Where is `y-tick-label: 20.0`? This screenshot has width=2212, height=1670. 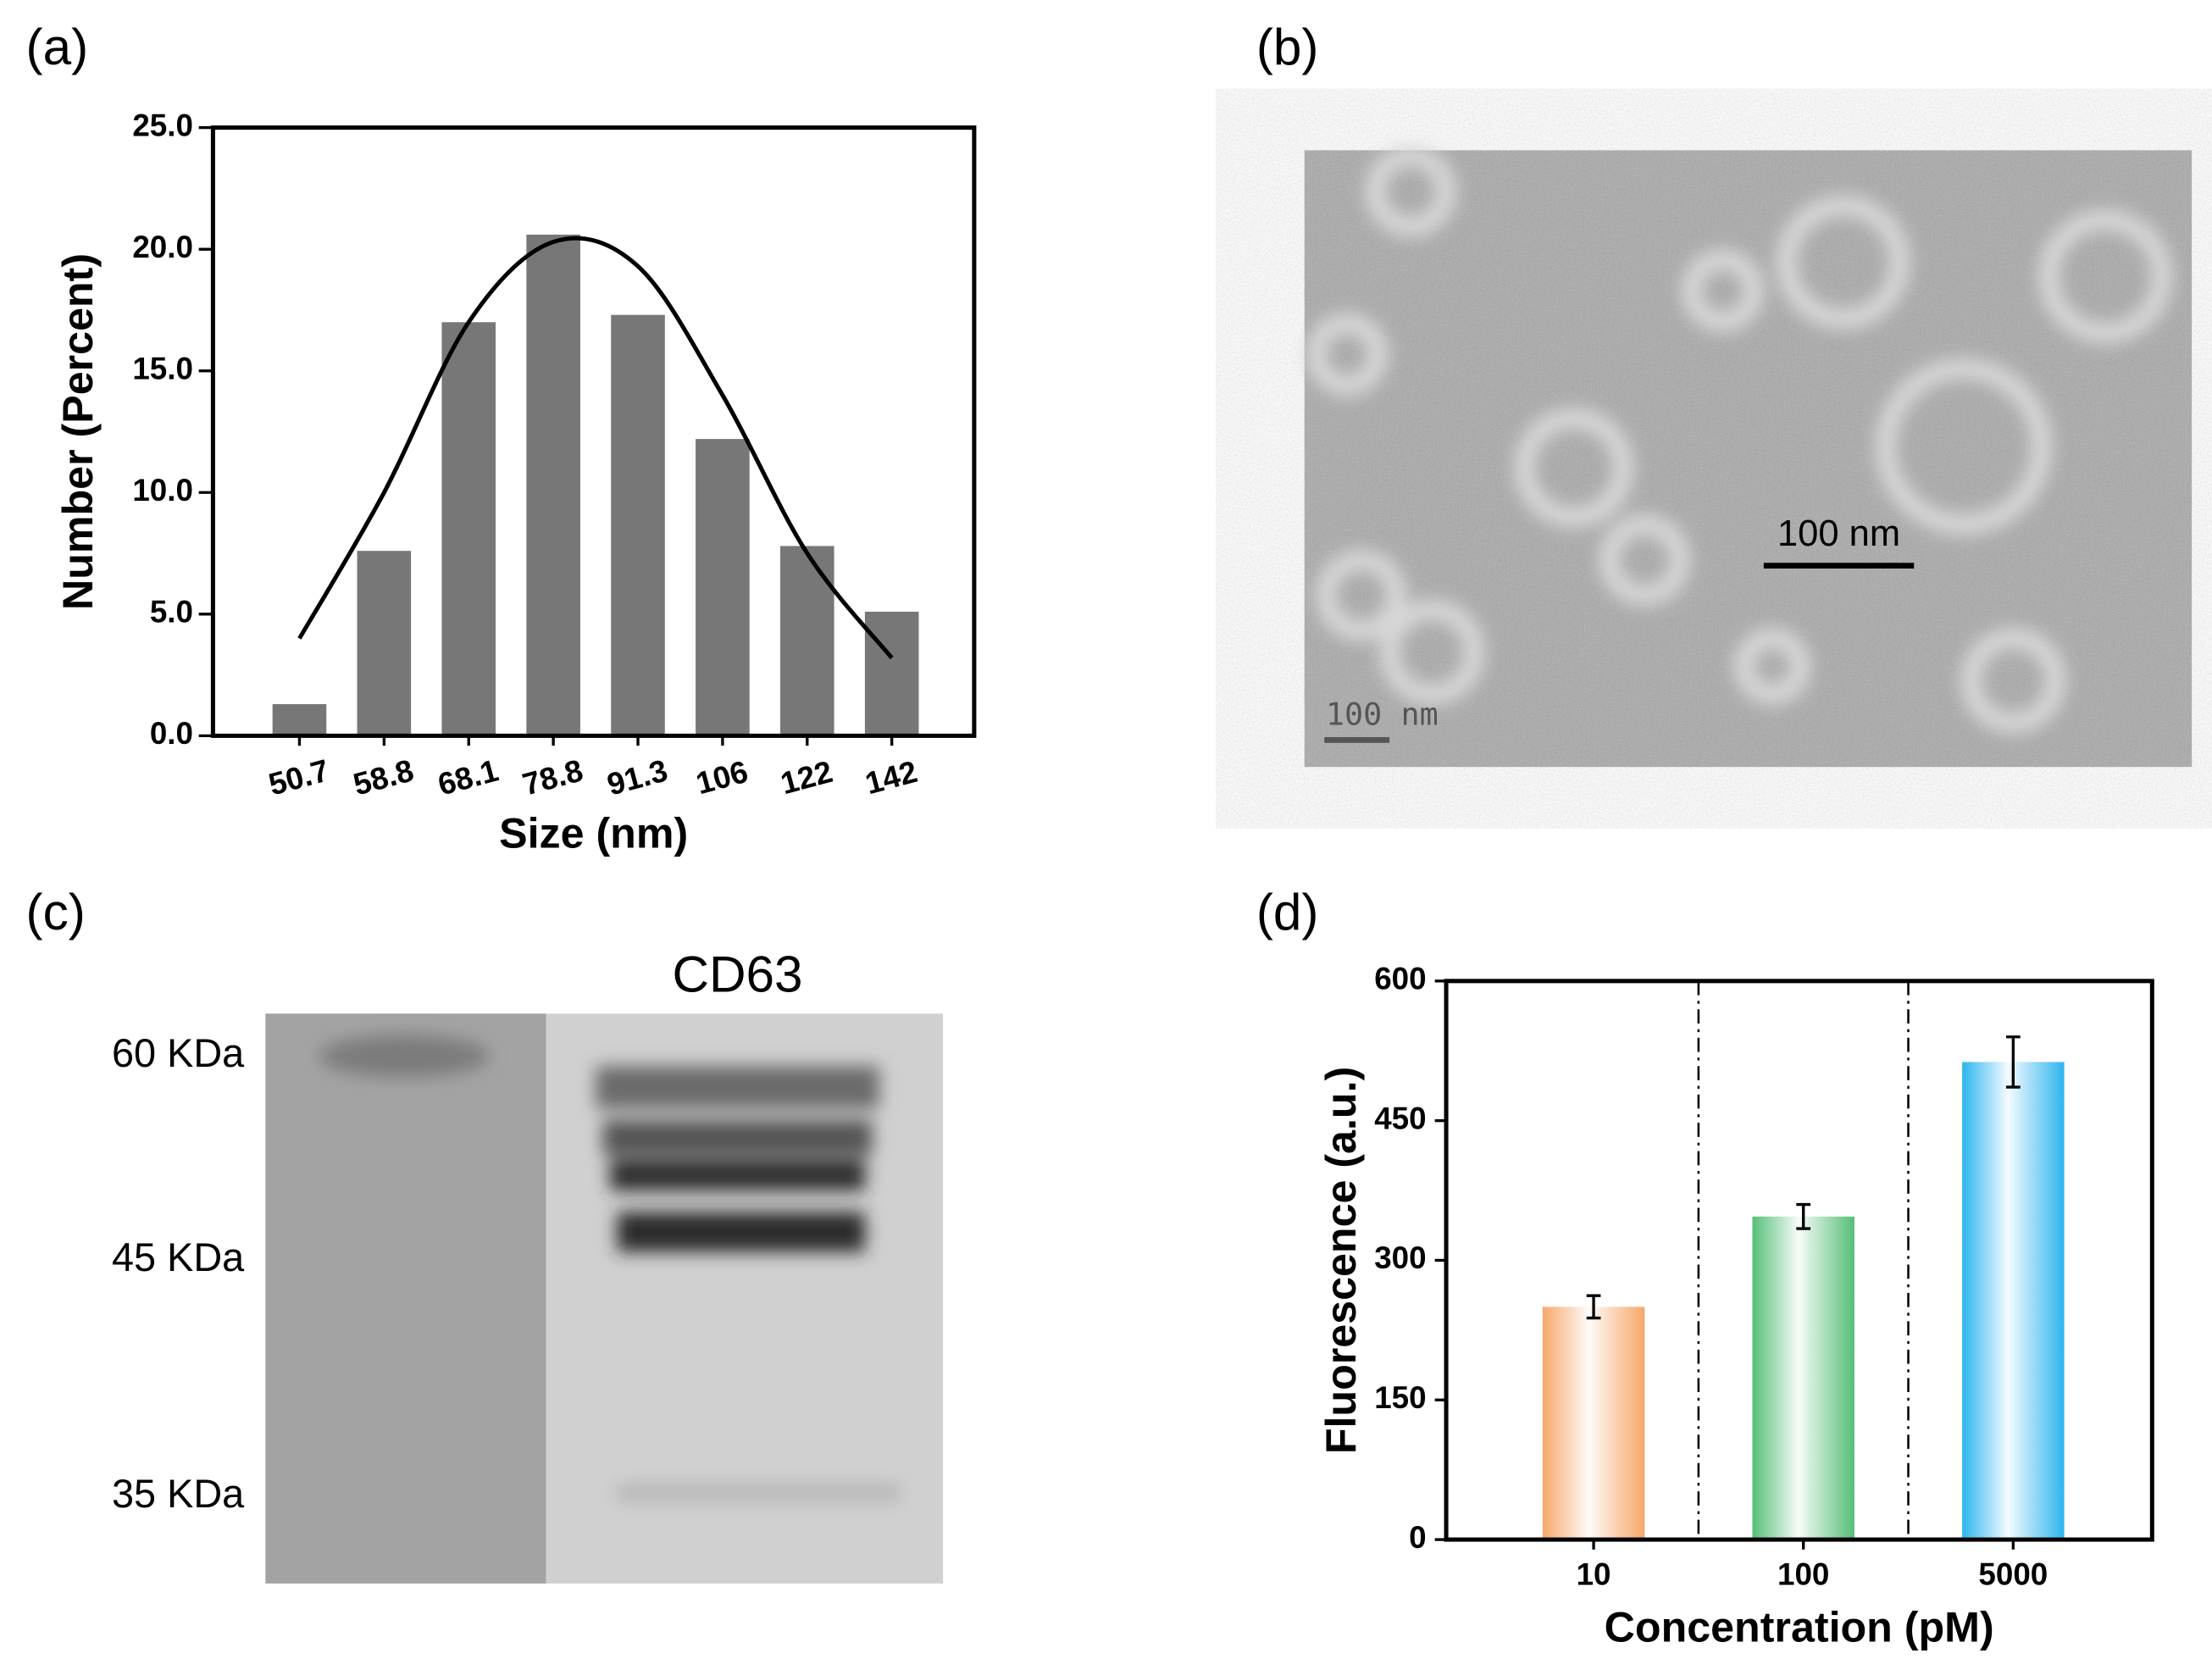 y-tick-label: 20.0 is located at coordinates (162, 247).